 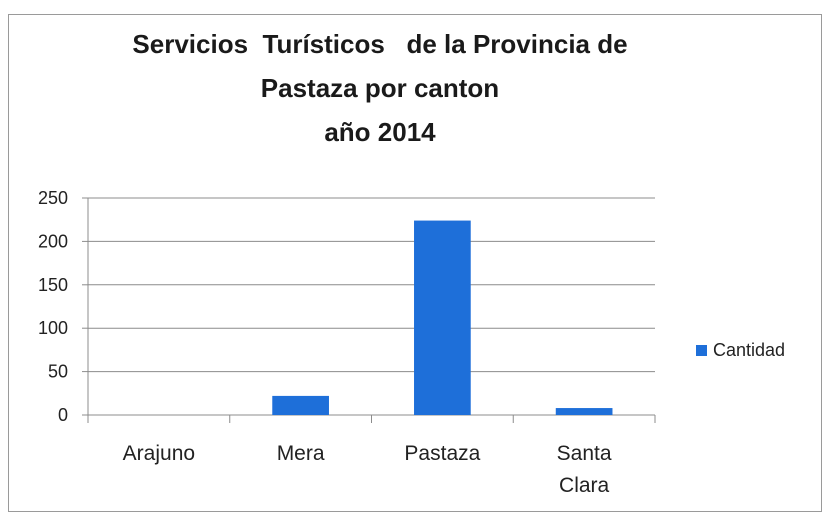 I want to click on y-tick-label: 0, so click(x=63, y=415).